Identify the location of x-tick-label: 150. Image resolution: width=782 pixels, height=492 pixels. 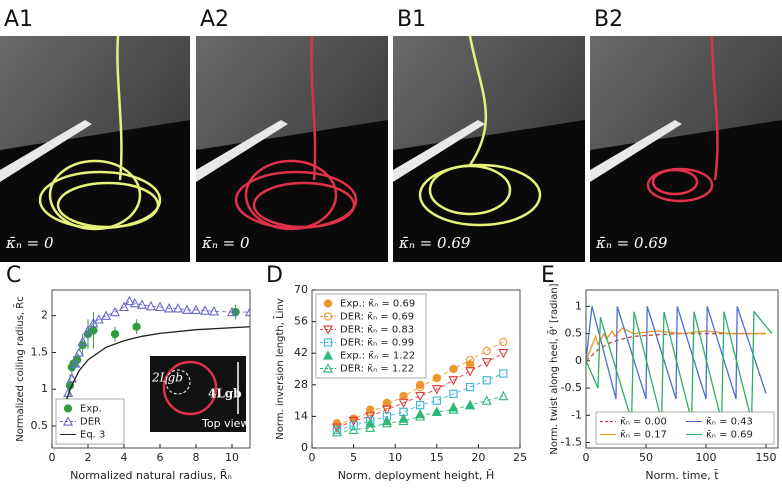
(766, 457).